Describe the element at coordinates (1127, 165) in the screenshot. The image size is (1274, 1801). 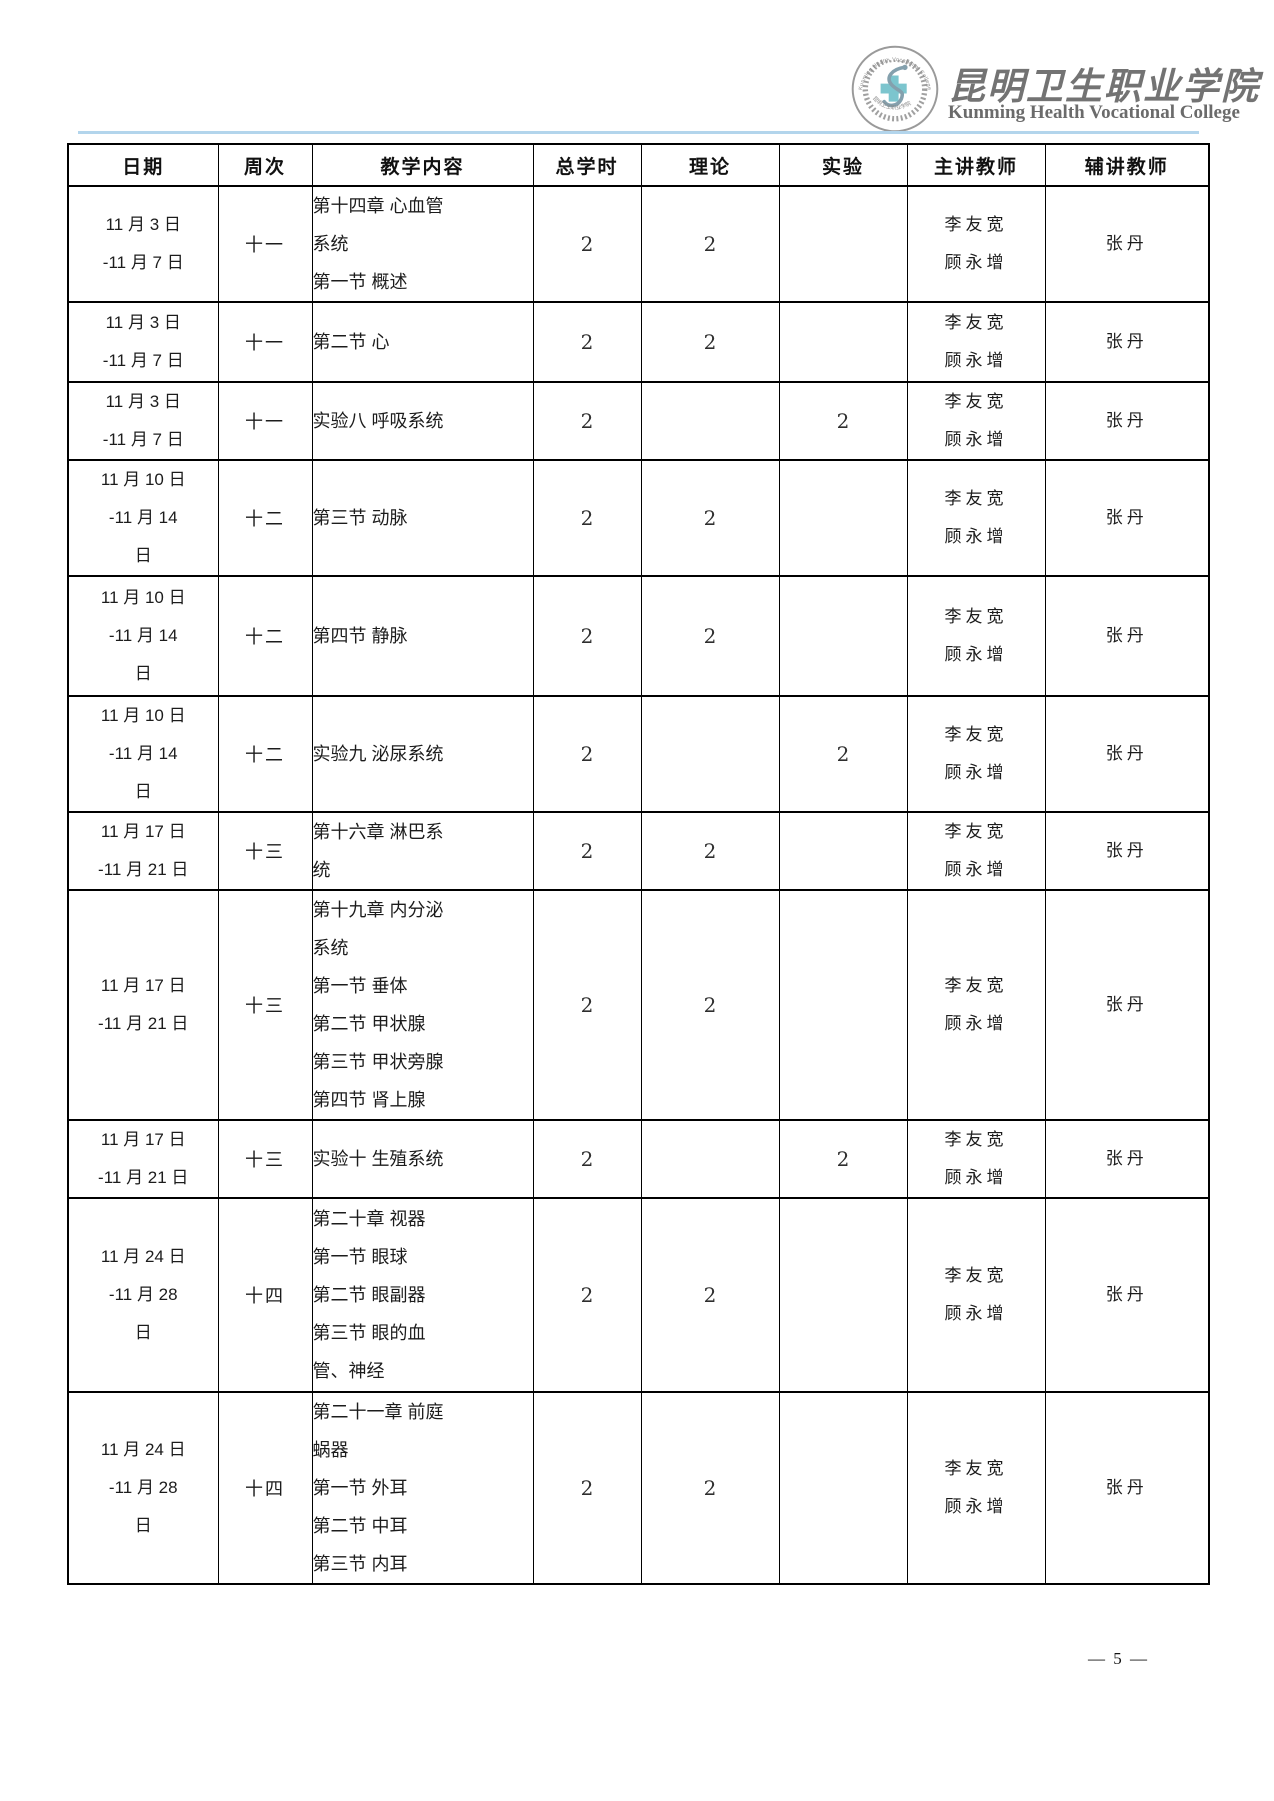
I see `col-assistant-teacher: 辅讲教师` at that location.